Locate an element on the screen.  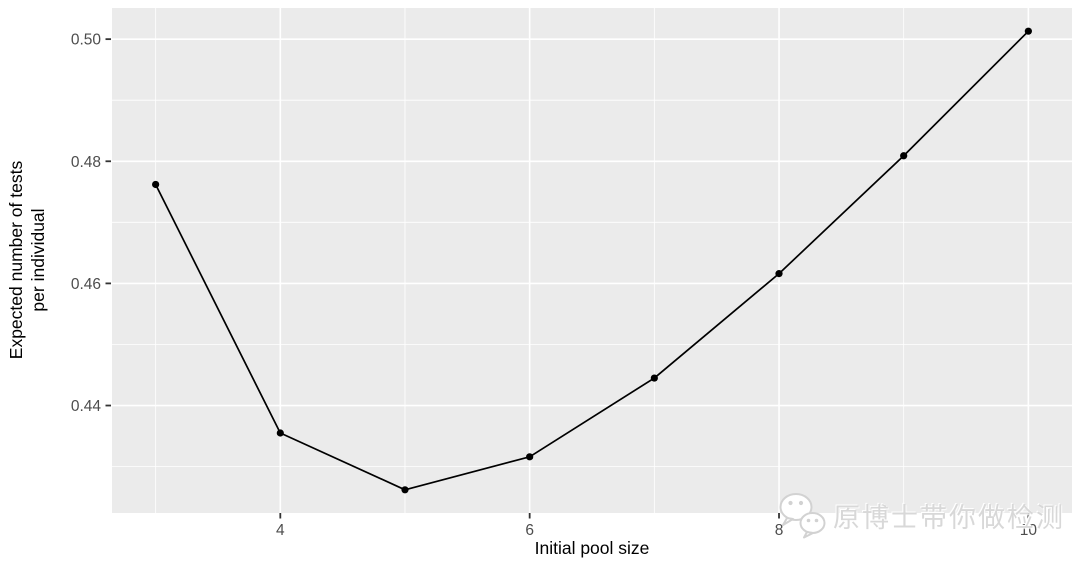
x-axis-title: Initial pool size is located at coordinates (592, 548).